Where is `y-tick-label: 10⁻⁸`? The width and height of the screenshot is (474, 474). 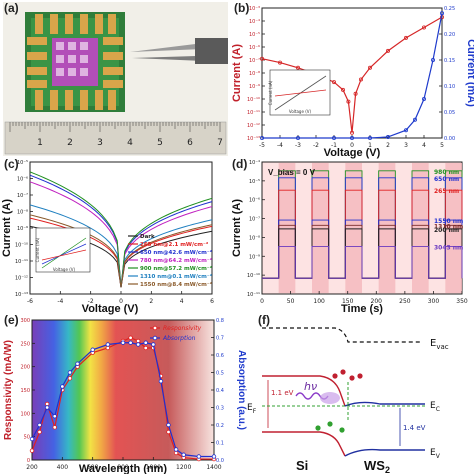
y-tick-label: 10⁻⁸ is located at coordinates (254, 74).